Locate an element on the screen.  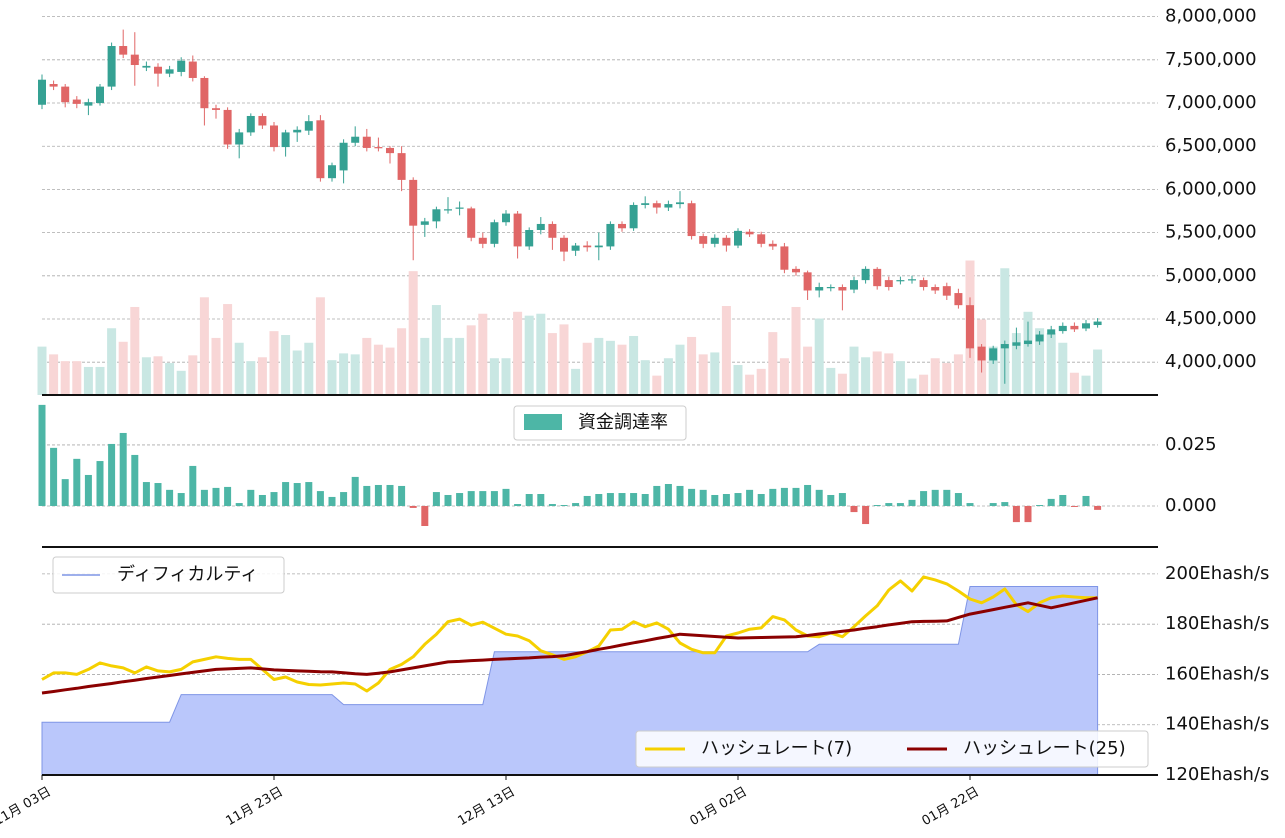
y-tick-label: 0.025 is located at coordinates (1191, 444).